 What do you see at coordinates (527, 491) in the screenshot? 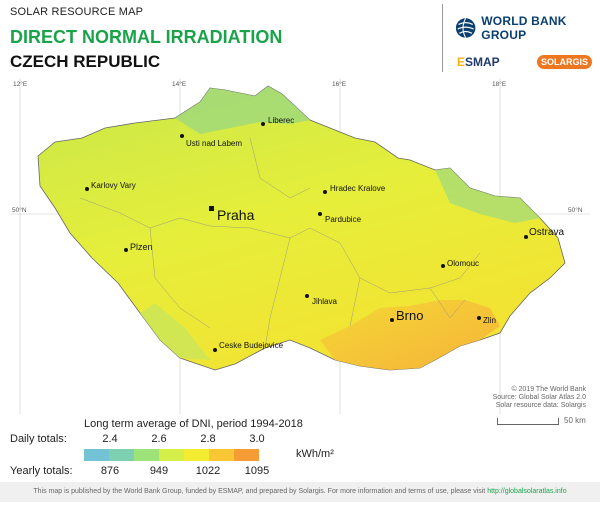
I see `footer-link: http://globalsolaratlas.info` at bounding box center [527, 491].